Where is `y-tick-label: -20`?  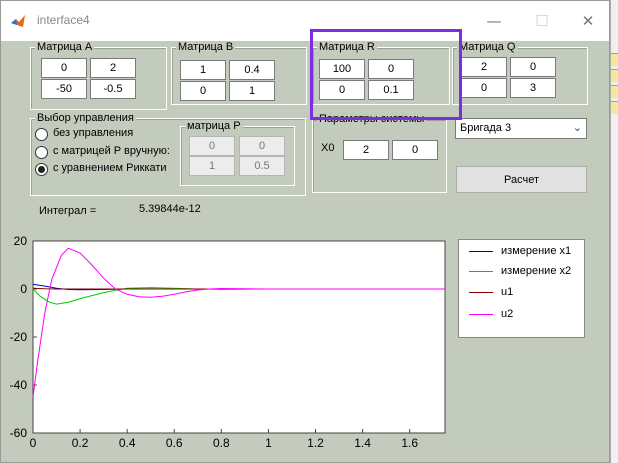 y-tick-label: -20 is located at coordinates (19, 337).